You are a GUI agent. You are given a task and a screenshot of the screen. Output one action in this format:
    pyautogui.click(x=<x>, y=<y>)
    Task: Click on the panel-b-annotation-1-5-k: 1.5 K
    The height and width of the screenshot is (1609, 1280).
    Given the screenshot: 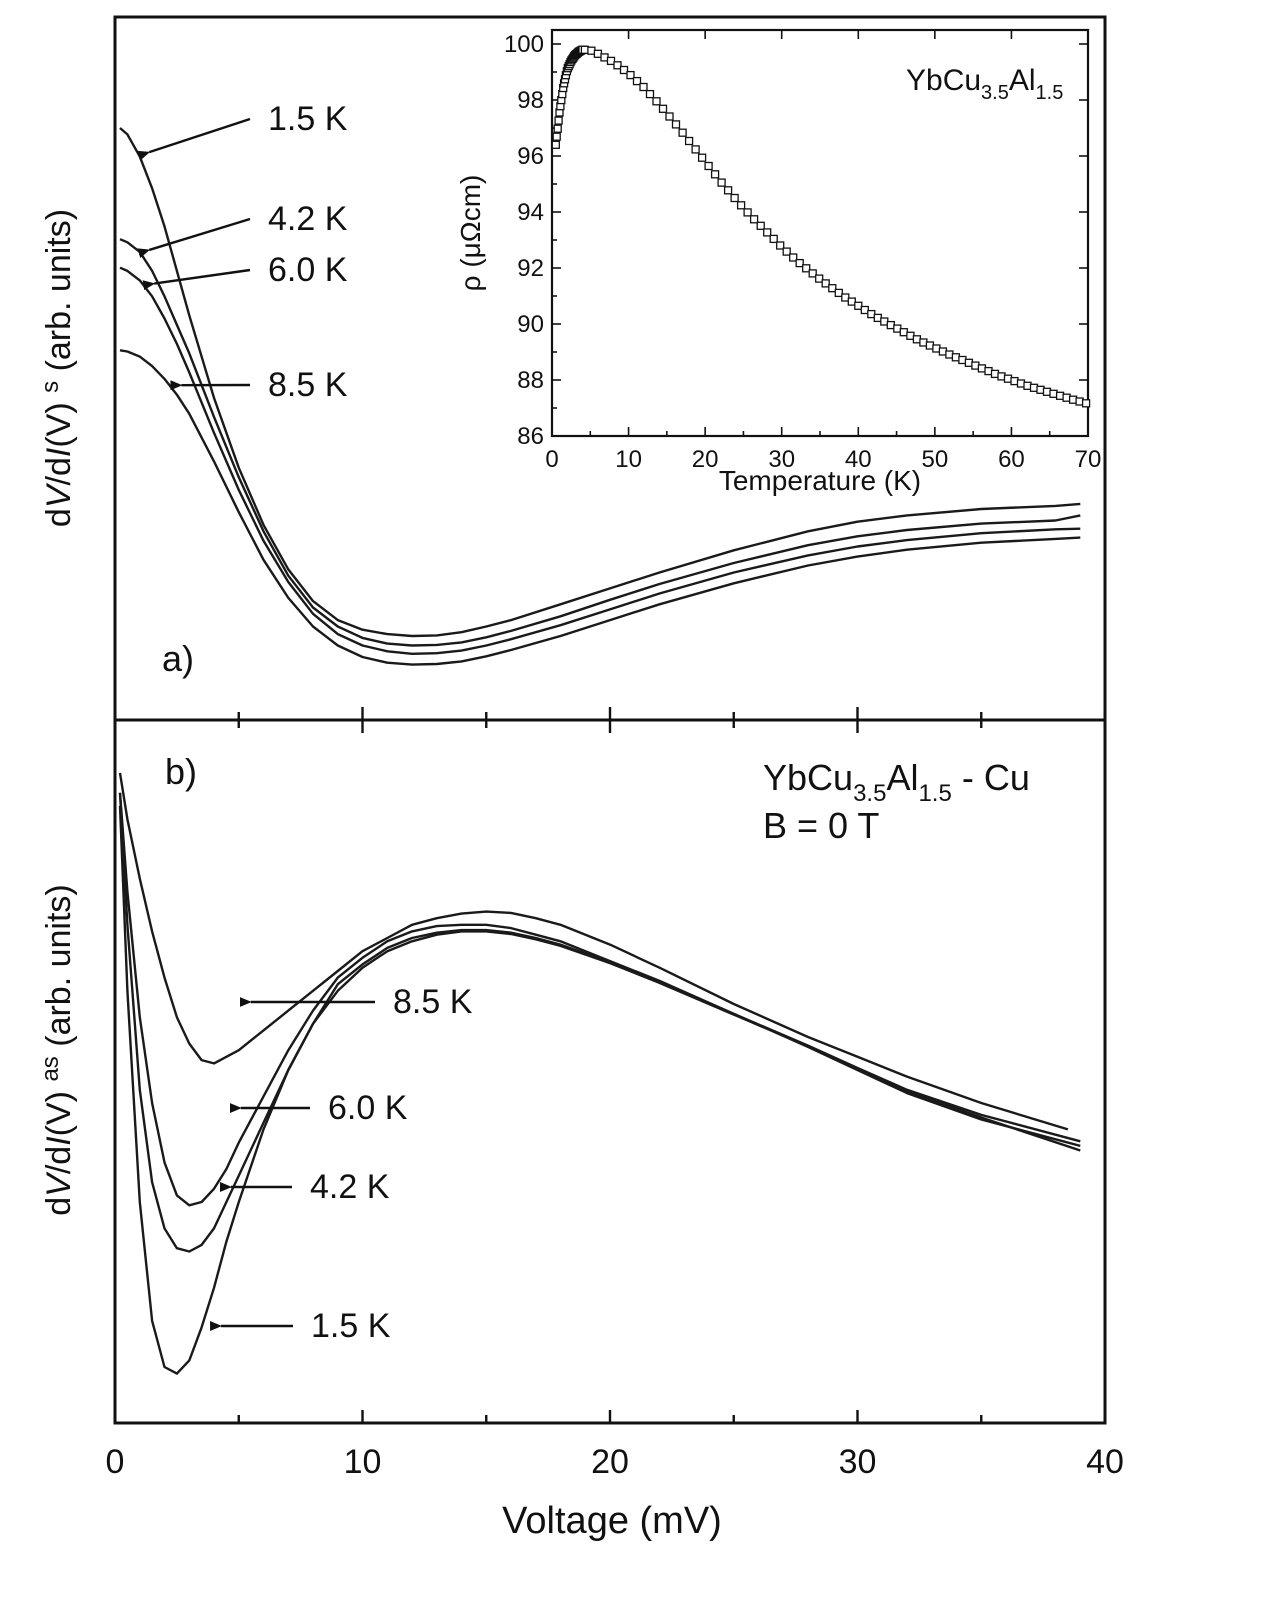 What is the action you would take?
    pyautogui.click(x=300, y=1326)
    